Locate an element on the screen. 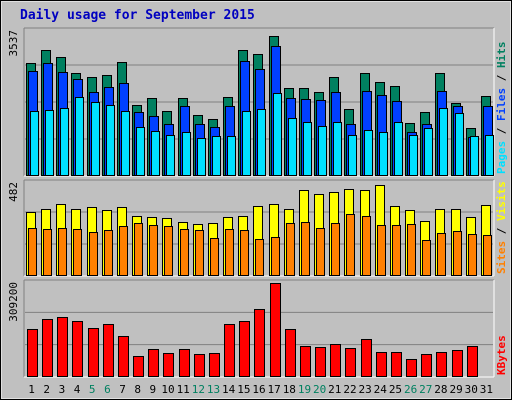 Image resolution: width=512 pixels, height=400 pixels. day-label: 7 is located at coordinates (122, 389).